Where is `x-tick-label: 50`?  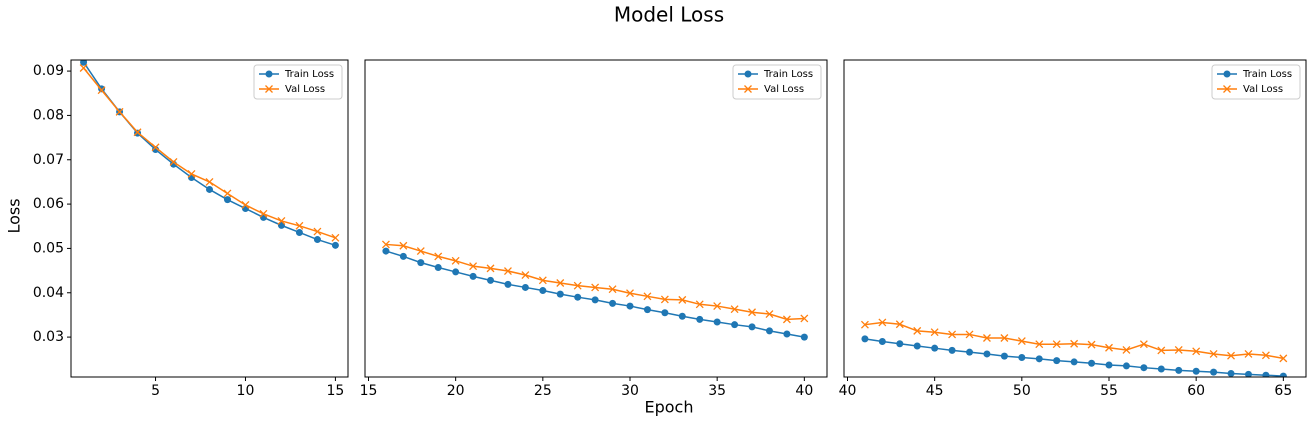 x-tick-label: 50 is located at coordinates (1022, 391).